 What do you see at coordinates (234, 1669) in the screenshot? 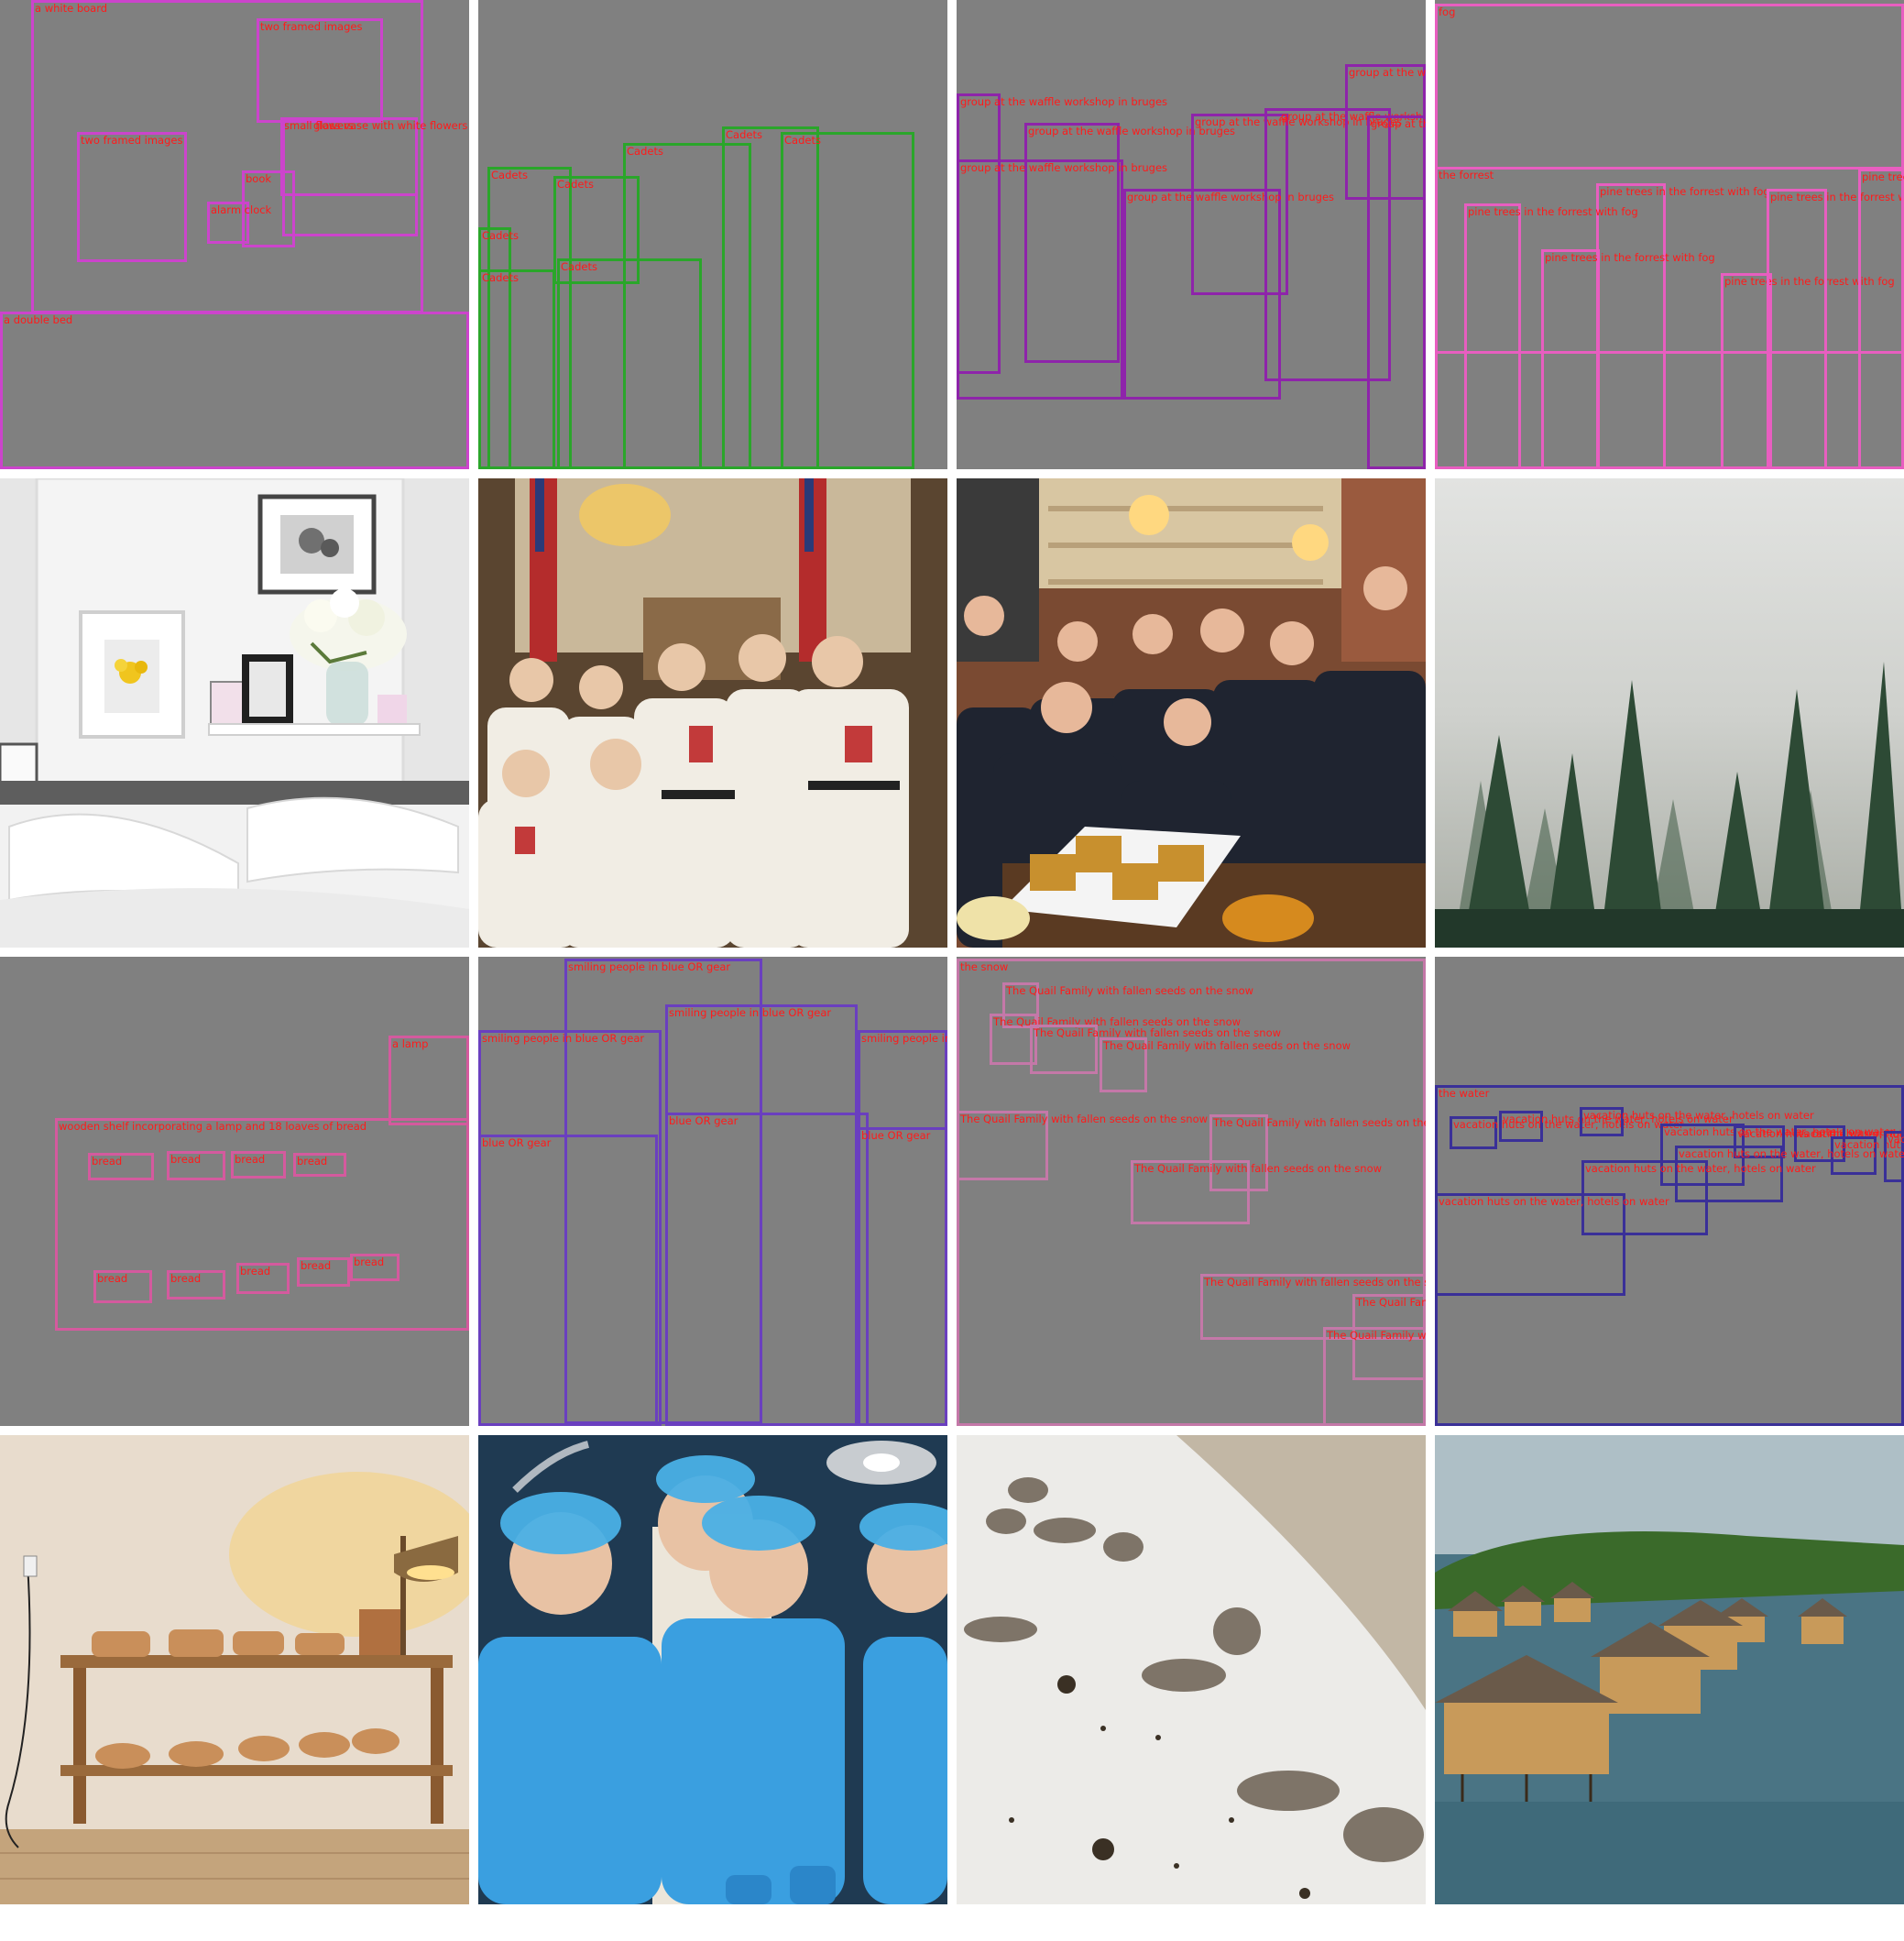
I see `photo-bread-shelf` at bounding box center [234, 1669].